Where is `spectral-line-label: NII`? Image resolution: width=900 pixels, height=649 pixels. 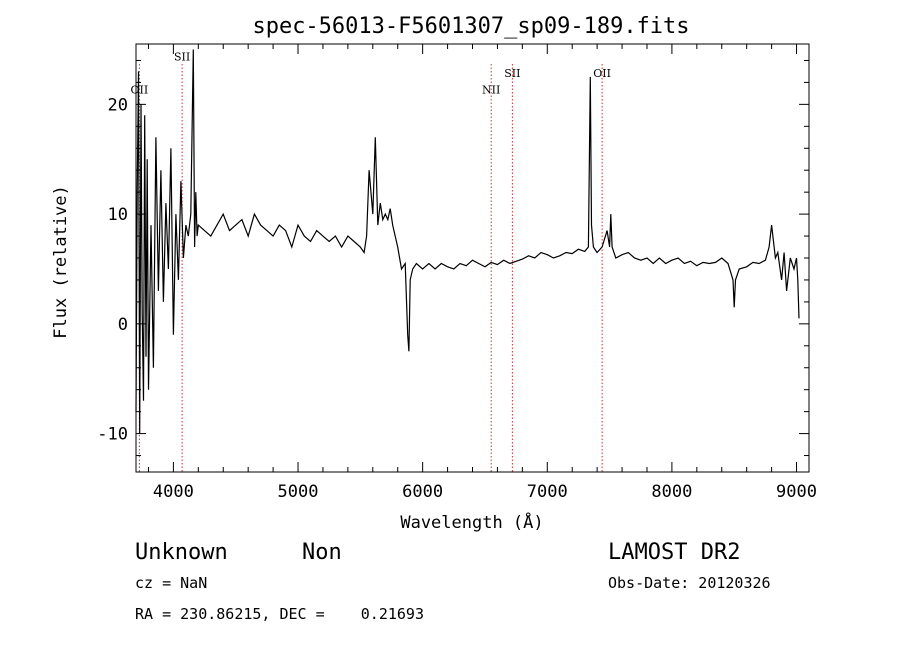 spectral-line-label: NII is located at coordinates (491, 89).